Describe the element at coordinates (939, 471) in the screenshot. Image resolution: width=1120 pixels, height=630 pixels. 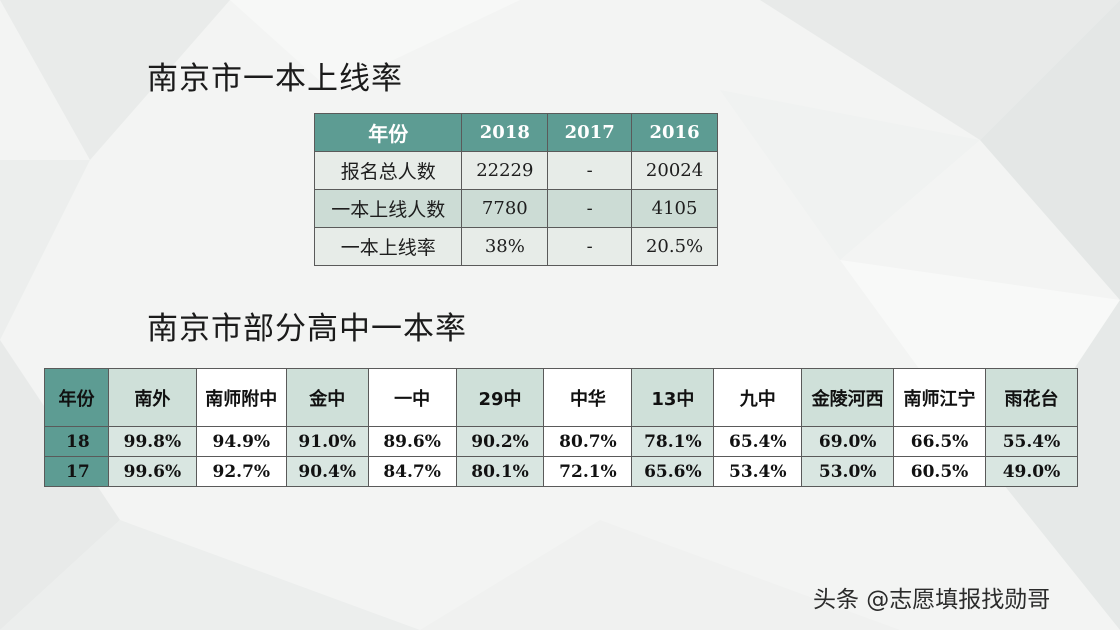
I see `table-cell: 60.5%` at that location.